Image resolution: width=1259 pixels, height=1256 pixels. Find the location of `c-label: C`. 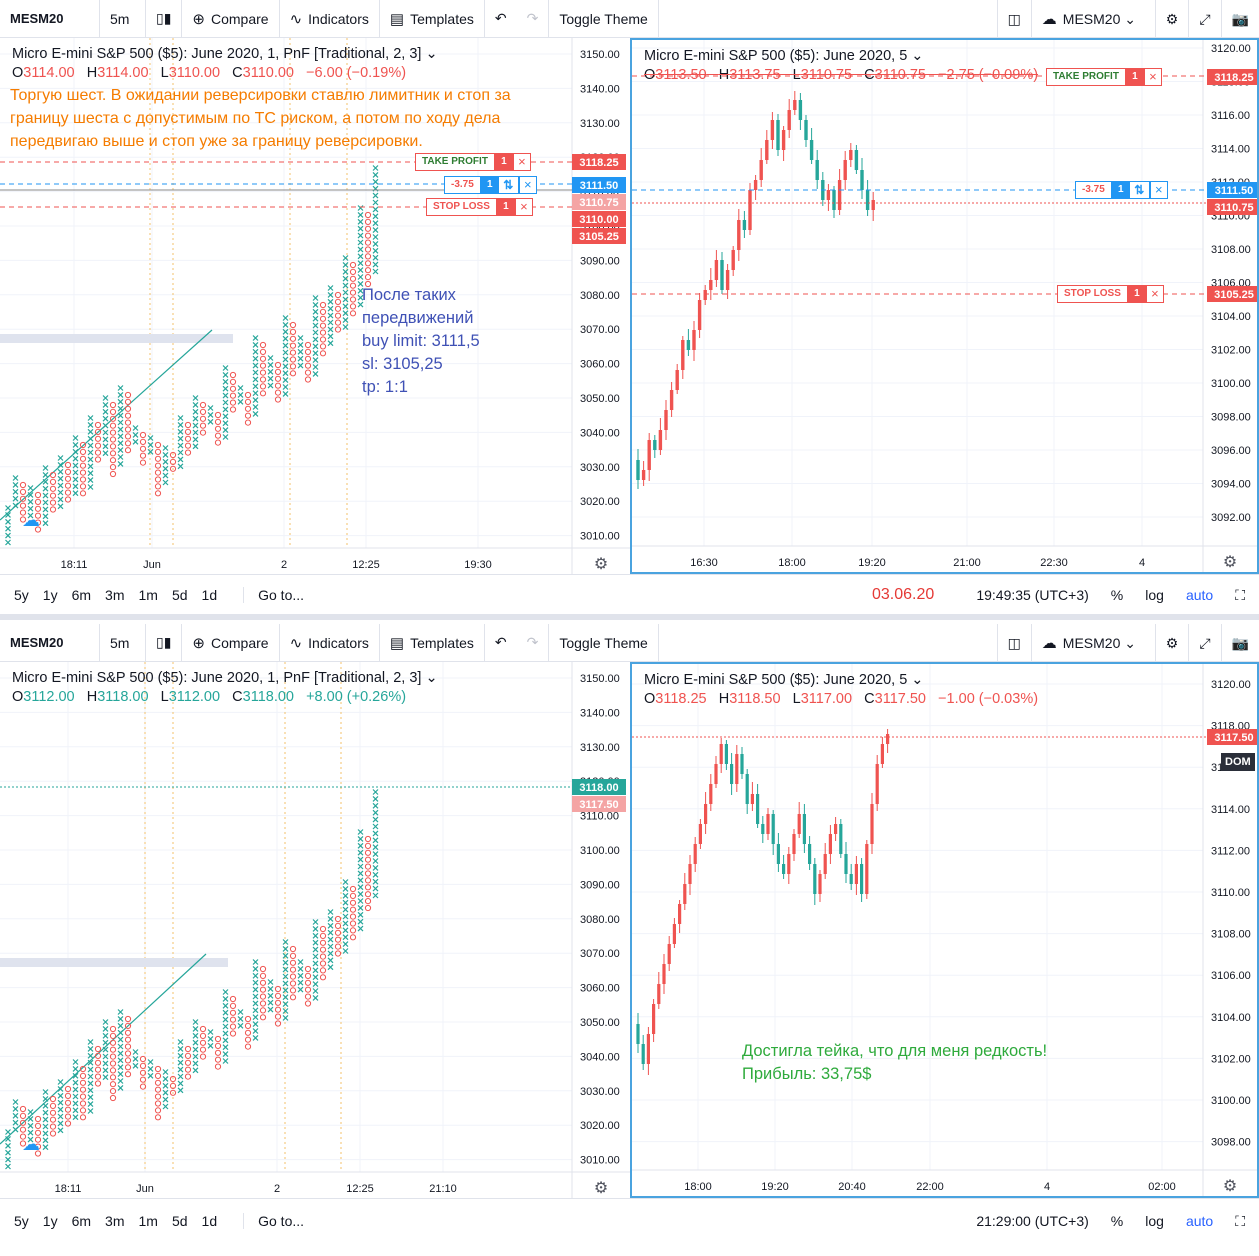

c-label: C is located at coordinates (869, 699).